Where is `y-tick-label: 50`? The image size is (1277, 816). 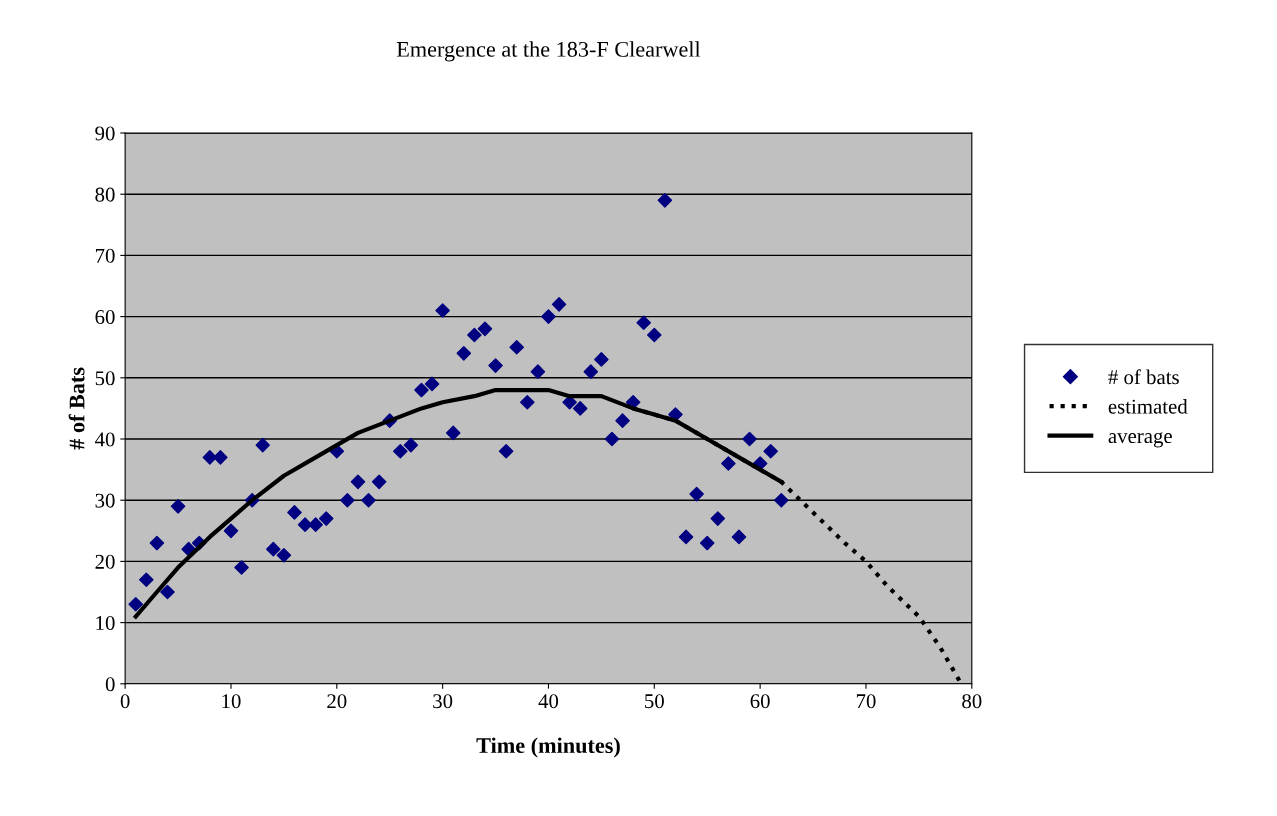 y-tick-label: 50 is located at coordinates (105, 378).